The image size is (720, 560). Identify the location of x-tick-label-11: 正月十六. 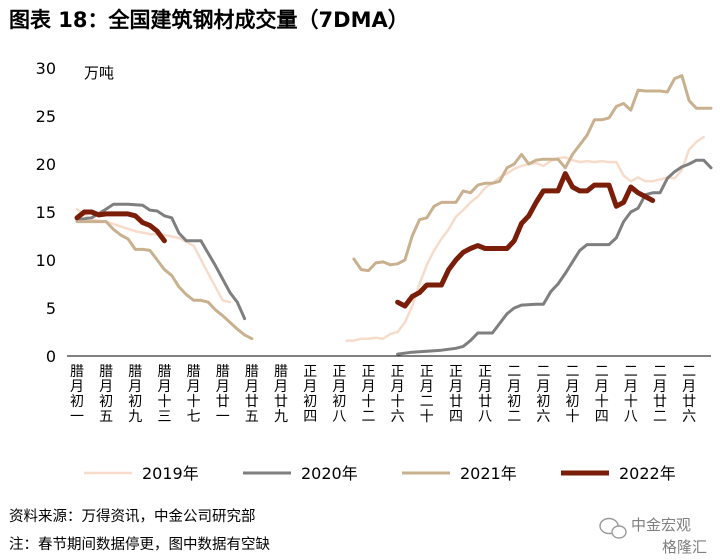
(398, 394).